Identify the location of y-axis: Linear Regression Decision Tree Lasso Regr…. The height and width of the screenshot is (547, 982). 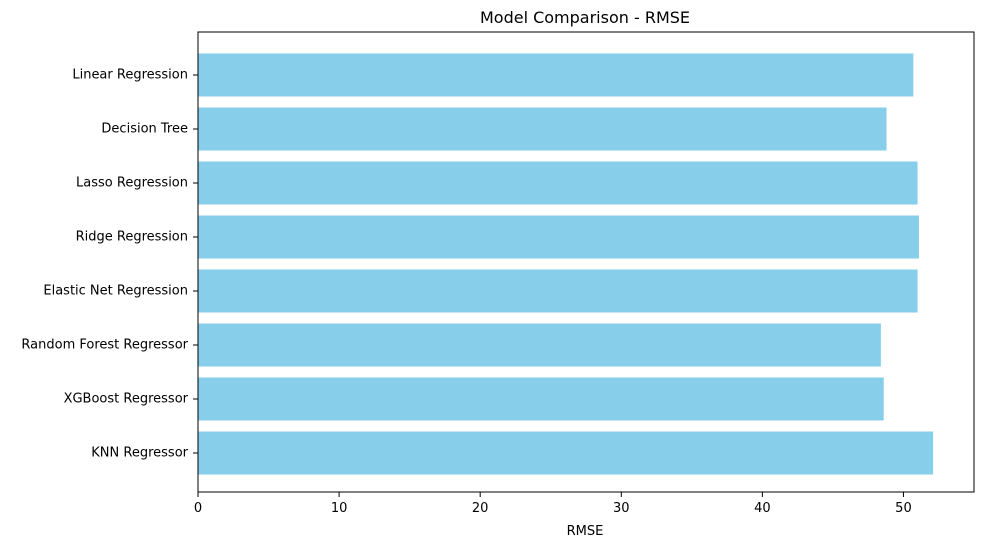
(109, 264).